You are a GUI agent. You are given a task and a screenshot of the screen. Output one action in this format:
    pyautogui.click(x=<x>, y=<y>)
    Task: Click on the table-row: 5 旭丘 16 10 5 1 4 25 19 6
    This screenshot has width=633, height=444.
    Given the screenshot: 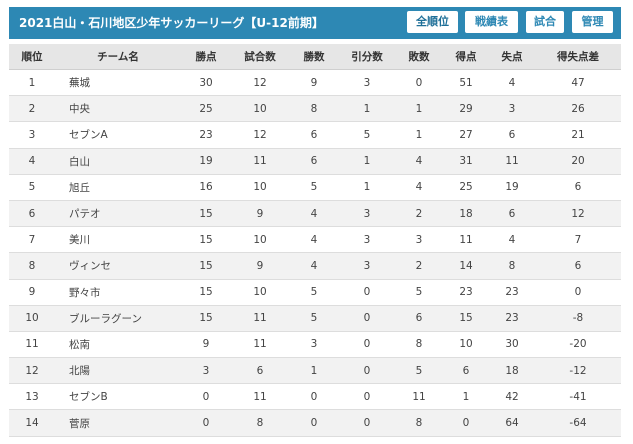 What is the action you would take?
    pyautogui.click(x=315, y=187)
    